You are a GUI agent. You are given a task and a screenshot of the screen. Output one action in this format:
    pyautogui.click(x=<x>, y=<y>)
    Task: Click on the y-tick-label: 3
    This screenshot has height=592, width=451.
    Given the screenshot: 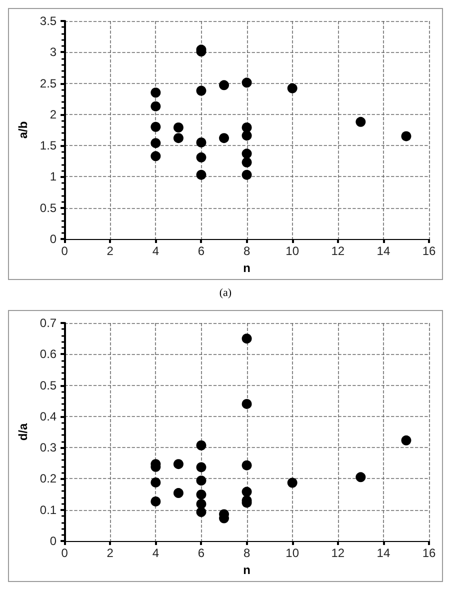 What is the action you would take?
    pyautogui.click(x=53, y=52)
    